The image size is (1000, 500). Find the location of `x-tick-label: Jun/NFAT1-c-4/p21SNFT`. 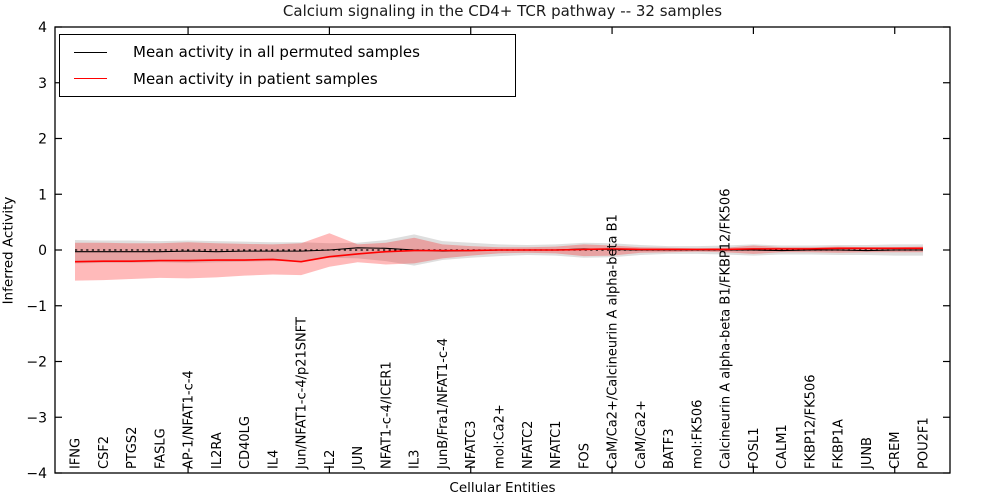

x-tick-label: Jun/NFAT1-c-4/p21SNFT is located at coordinates (302, 393).